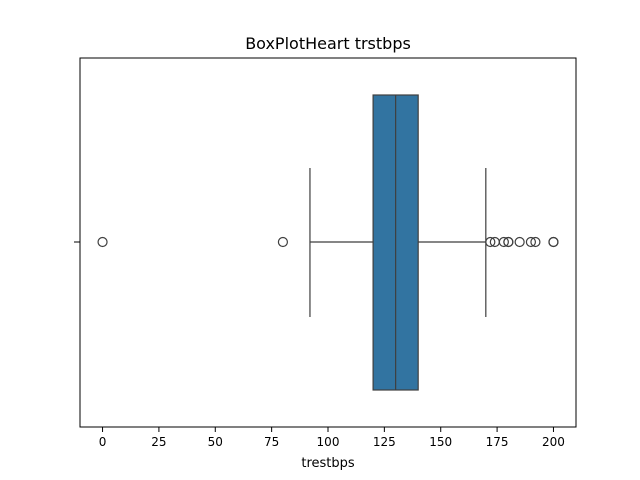 The image size is (640, 480). What do you see at coordinates (328, 463) in the screenshot?
I see `x-axis-label: trestbps` at bounding box center [328, 463].